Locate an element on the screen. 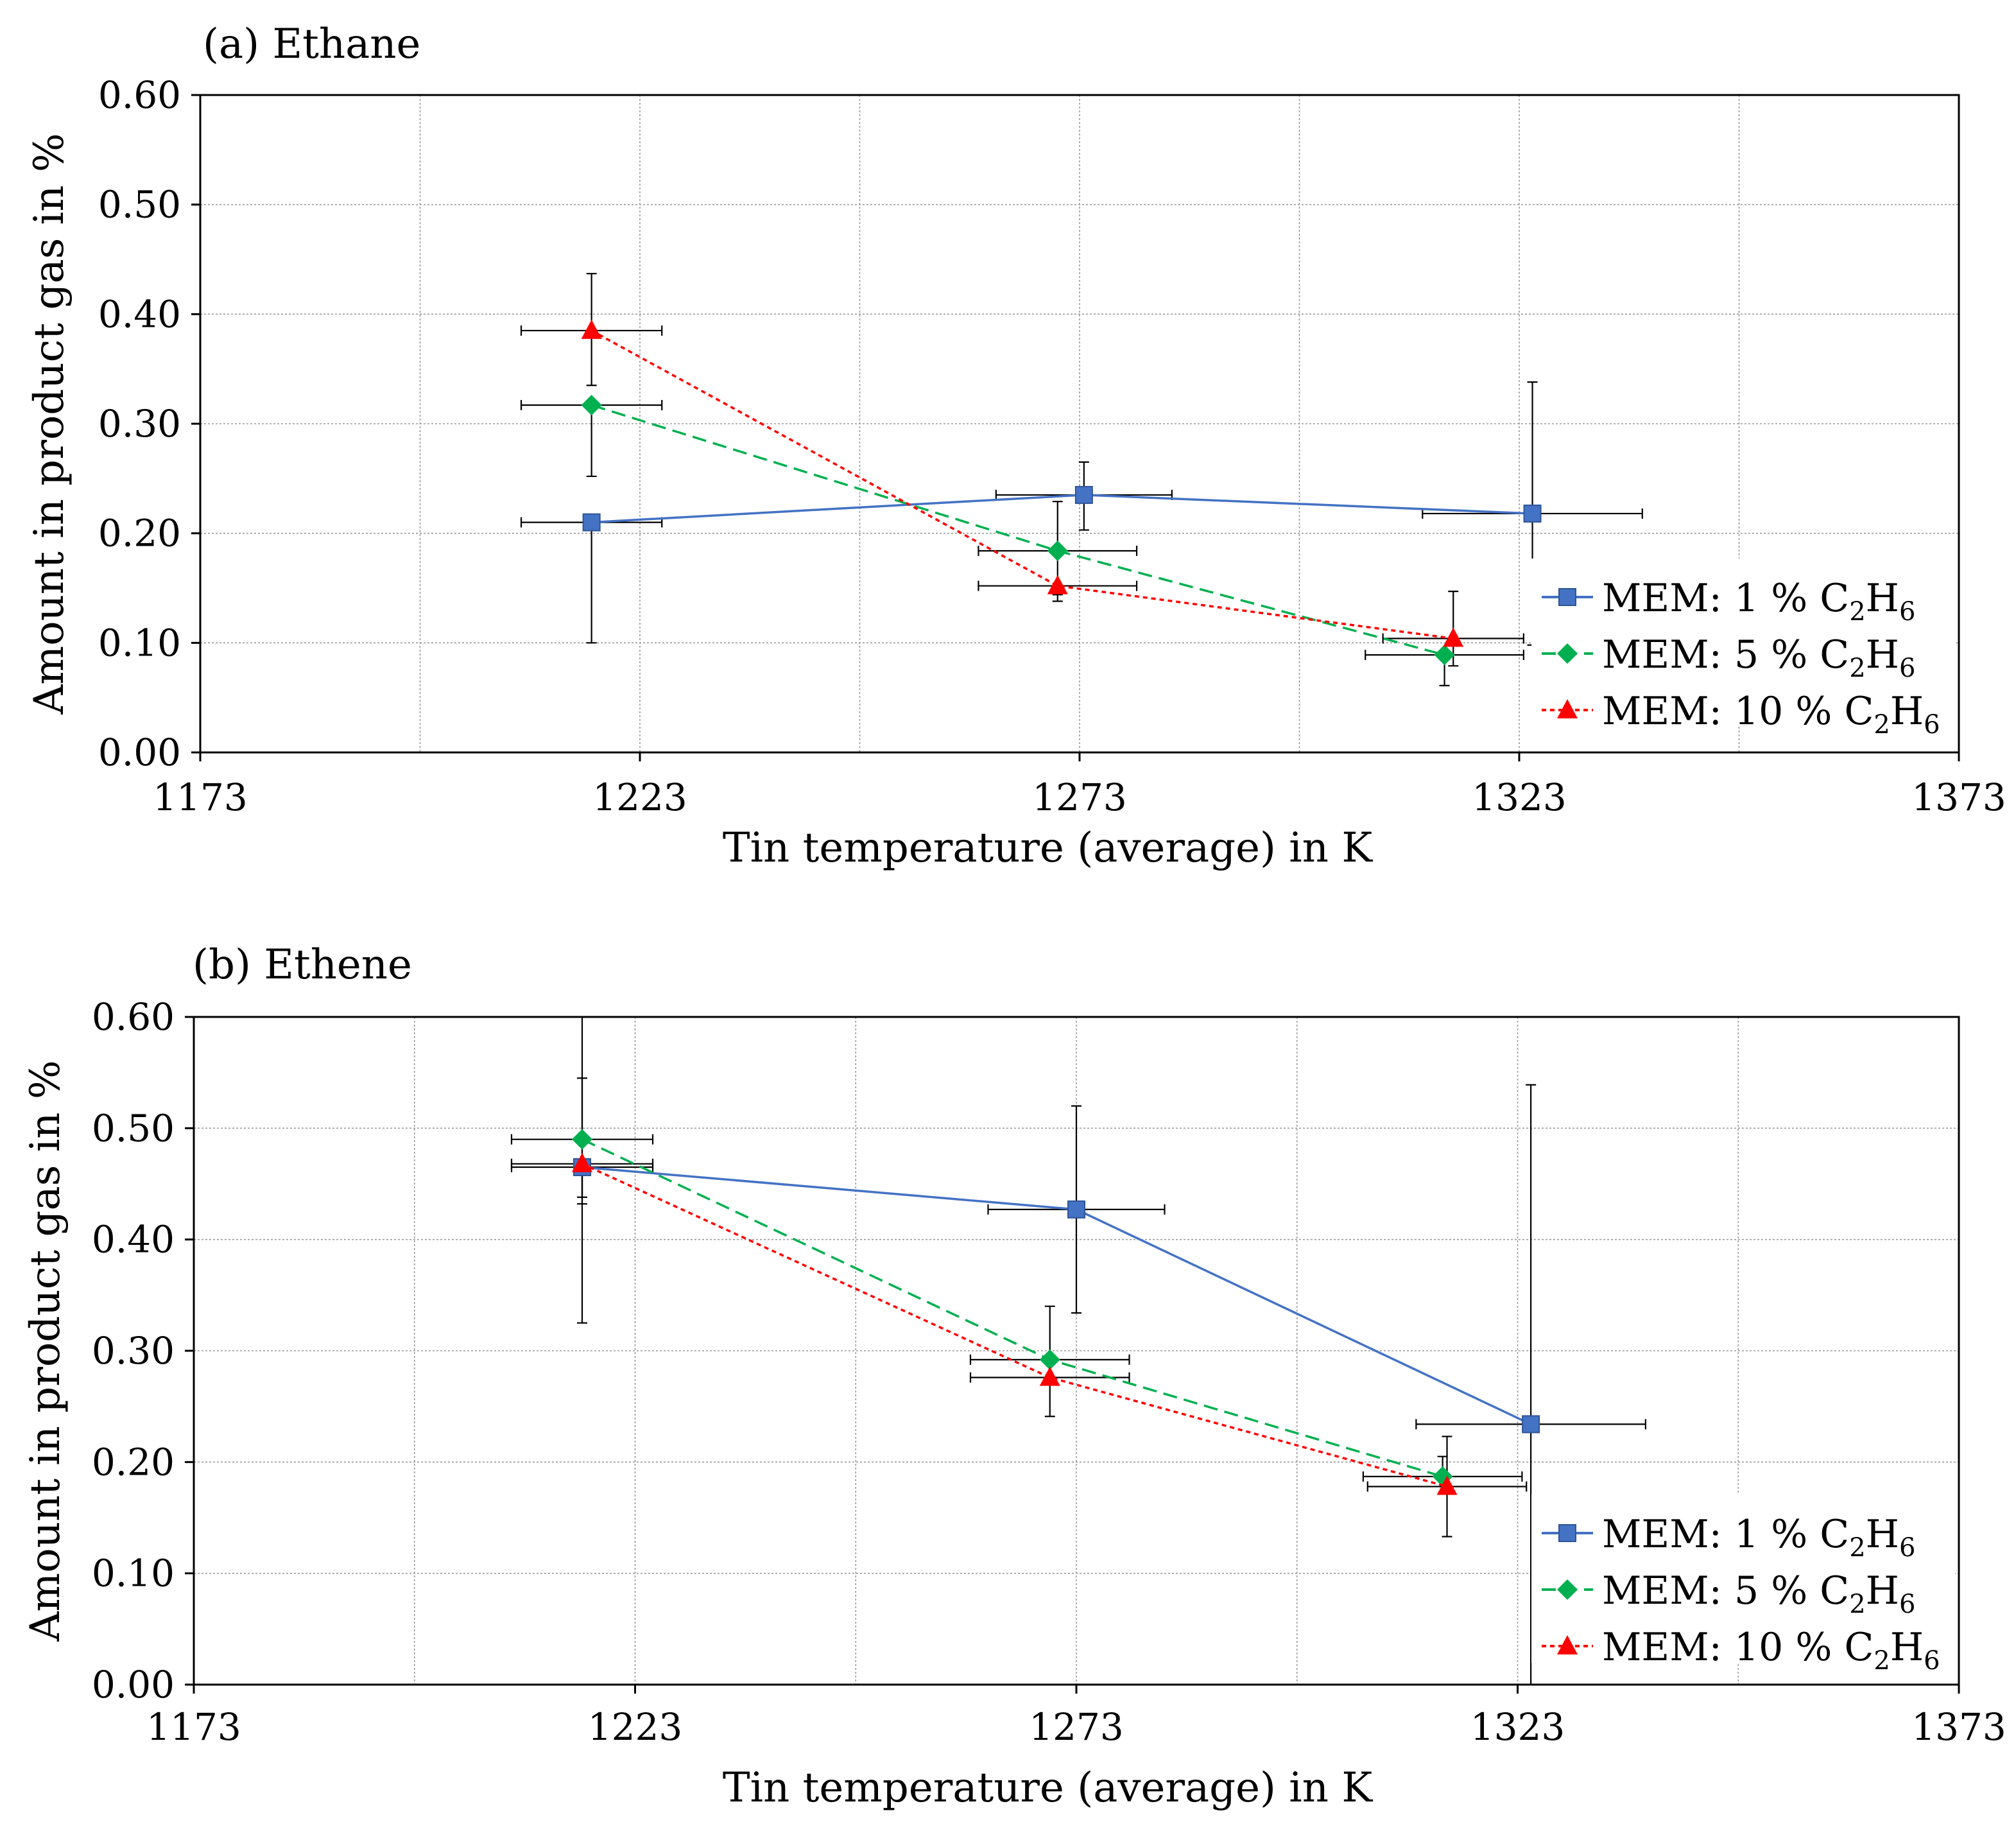 Image resolution: width=2016 pixels, height=1822 pixels. x-axis-label-ethene: Tin temperature (average) in K is located at coordinates (1048, 1788).